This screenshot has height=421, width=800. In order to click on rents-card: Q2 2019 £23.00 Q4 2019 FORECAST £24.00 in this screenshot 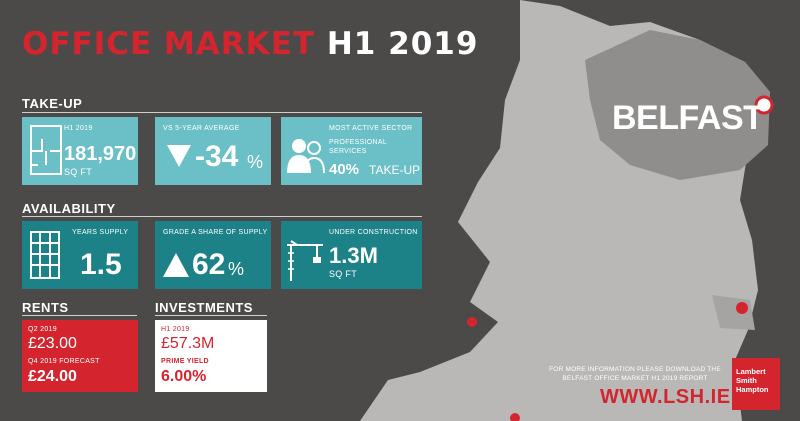, I will do `click(80, 356)`.